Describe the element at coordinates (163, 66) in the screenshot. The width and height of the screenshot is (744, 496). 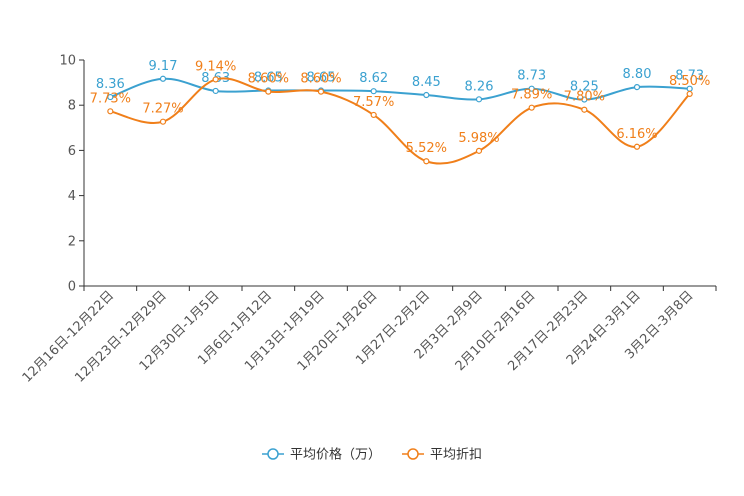
I see `series-1-data-label: 9.17` at that location.